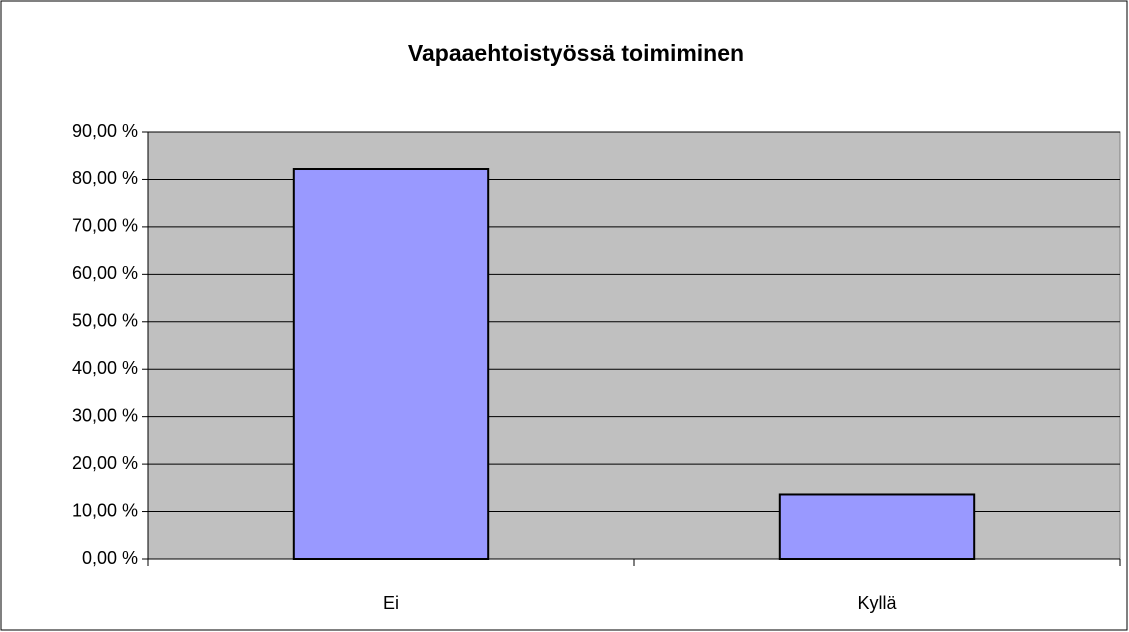 Image resolution: width=1129 pixels, height=632 pixels. What do you see at coordinates (105, 131) in the screenshot?
I see `y-tick-label: 90,00 %` at bounding box center [105, 131].